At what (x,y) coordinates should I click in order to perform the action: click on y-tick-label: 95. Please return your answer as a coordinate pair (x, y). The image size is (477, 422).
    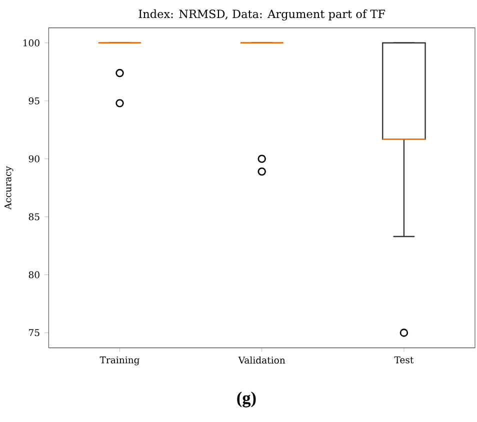
    Looking at the image, I should click on (34, 100).